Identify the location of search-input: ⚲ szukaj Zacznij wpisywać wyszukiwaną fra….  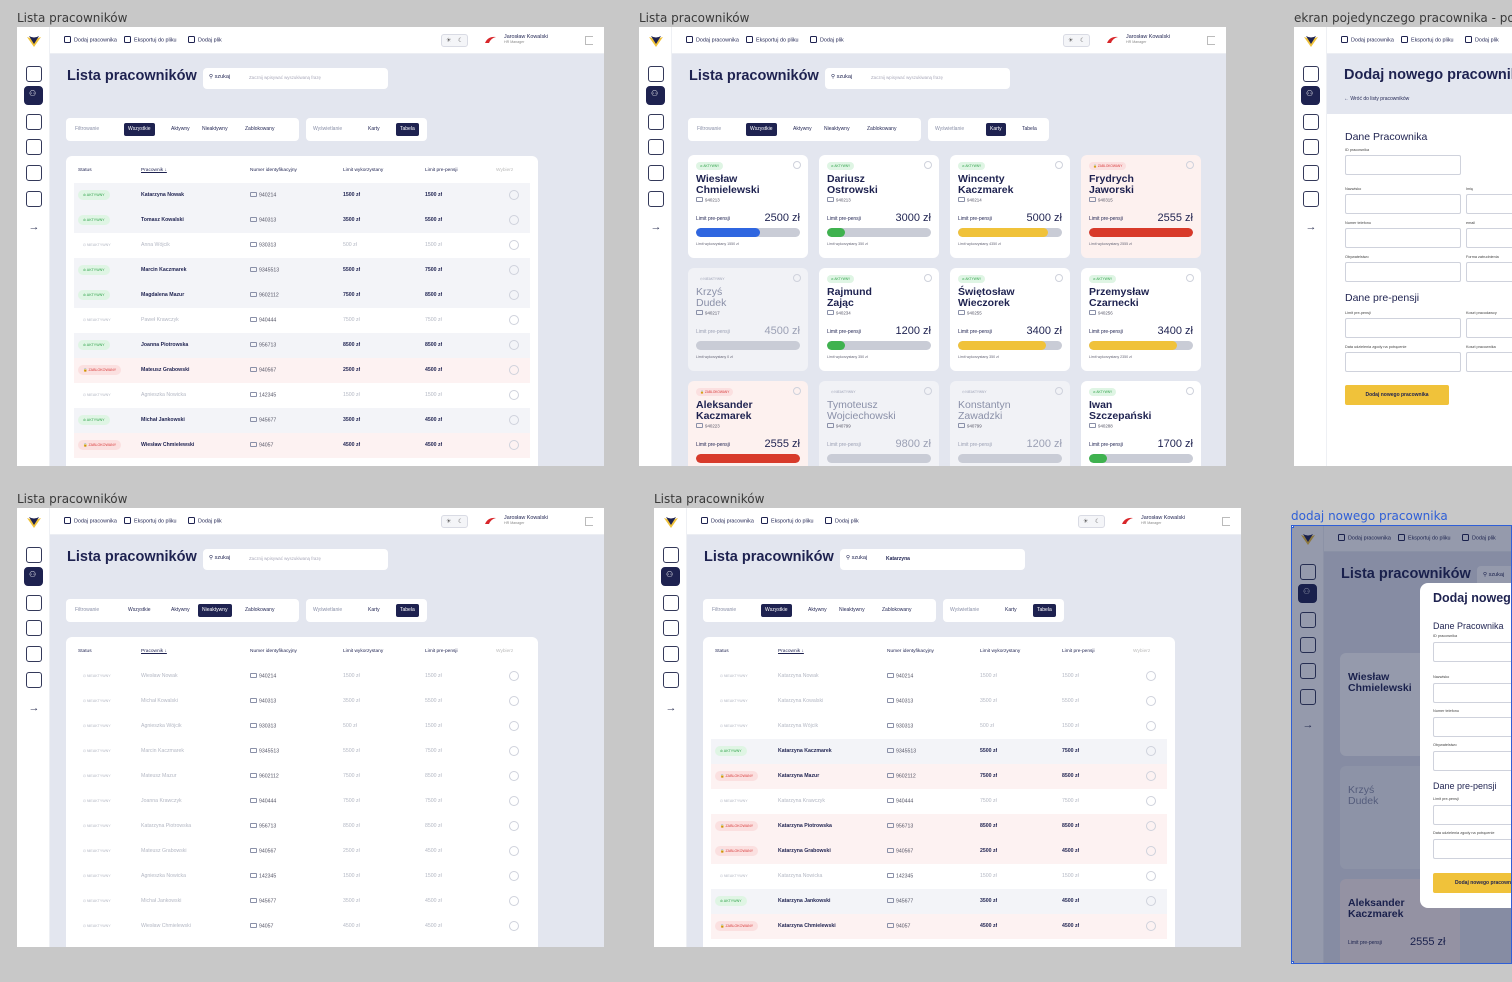
(917, 78).